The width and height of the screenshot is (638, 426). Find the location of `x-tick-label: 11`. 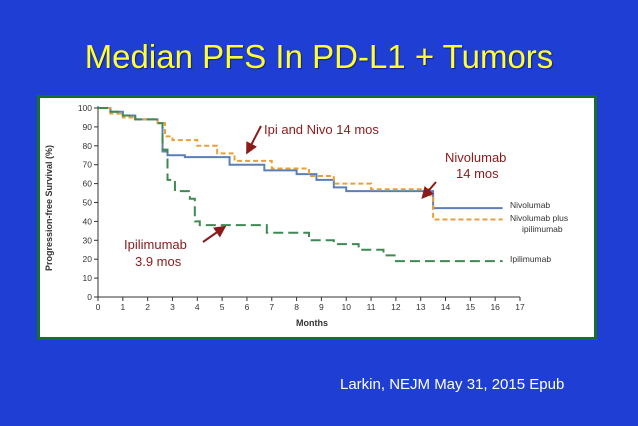

x-tick-label: 11 is located at coordinates (371, 307).